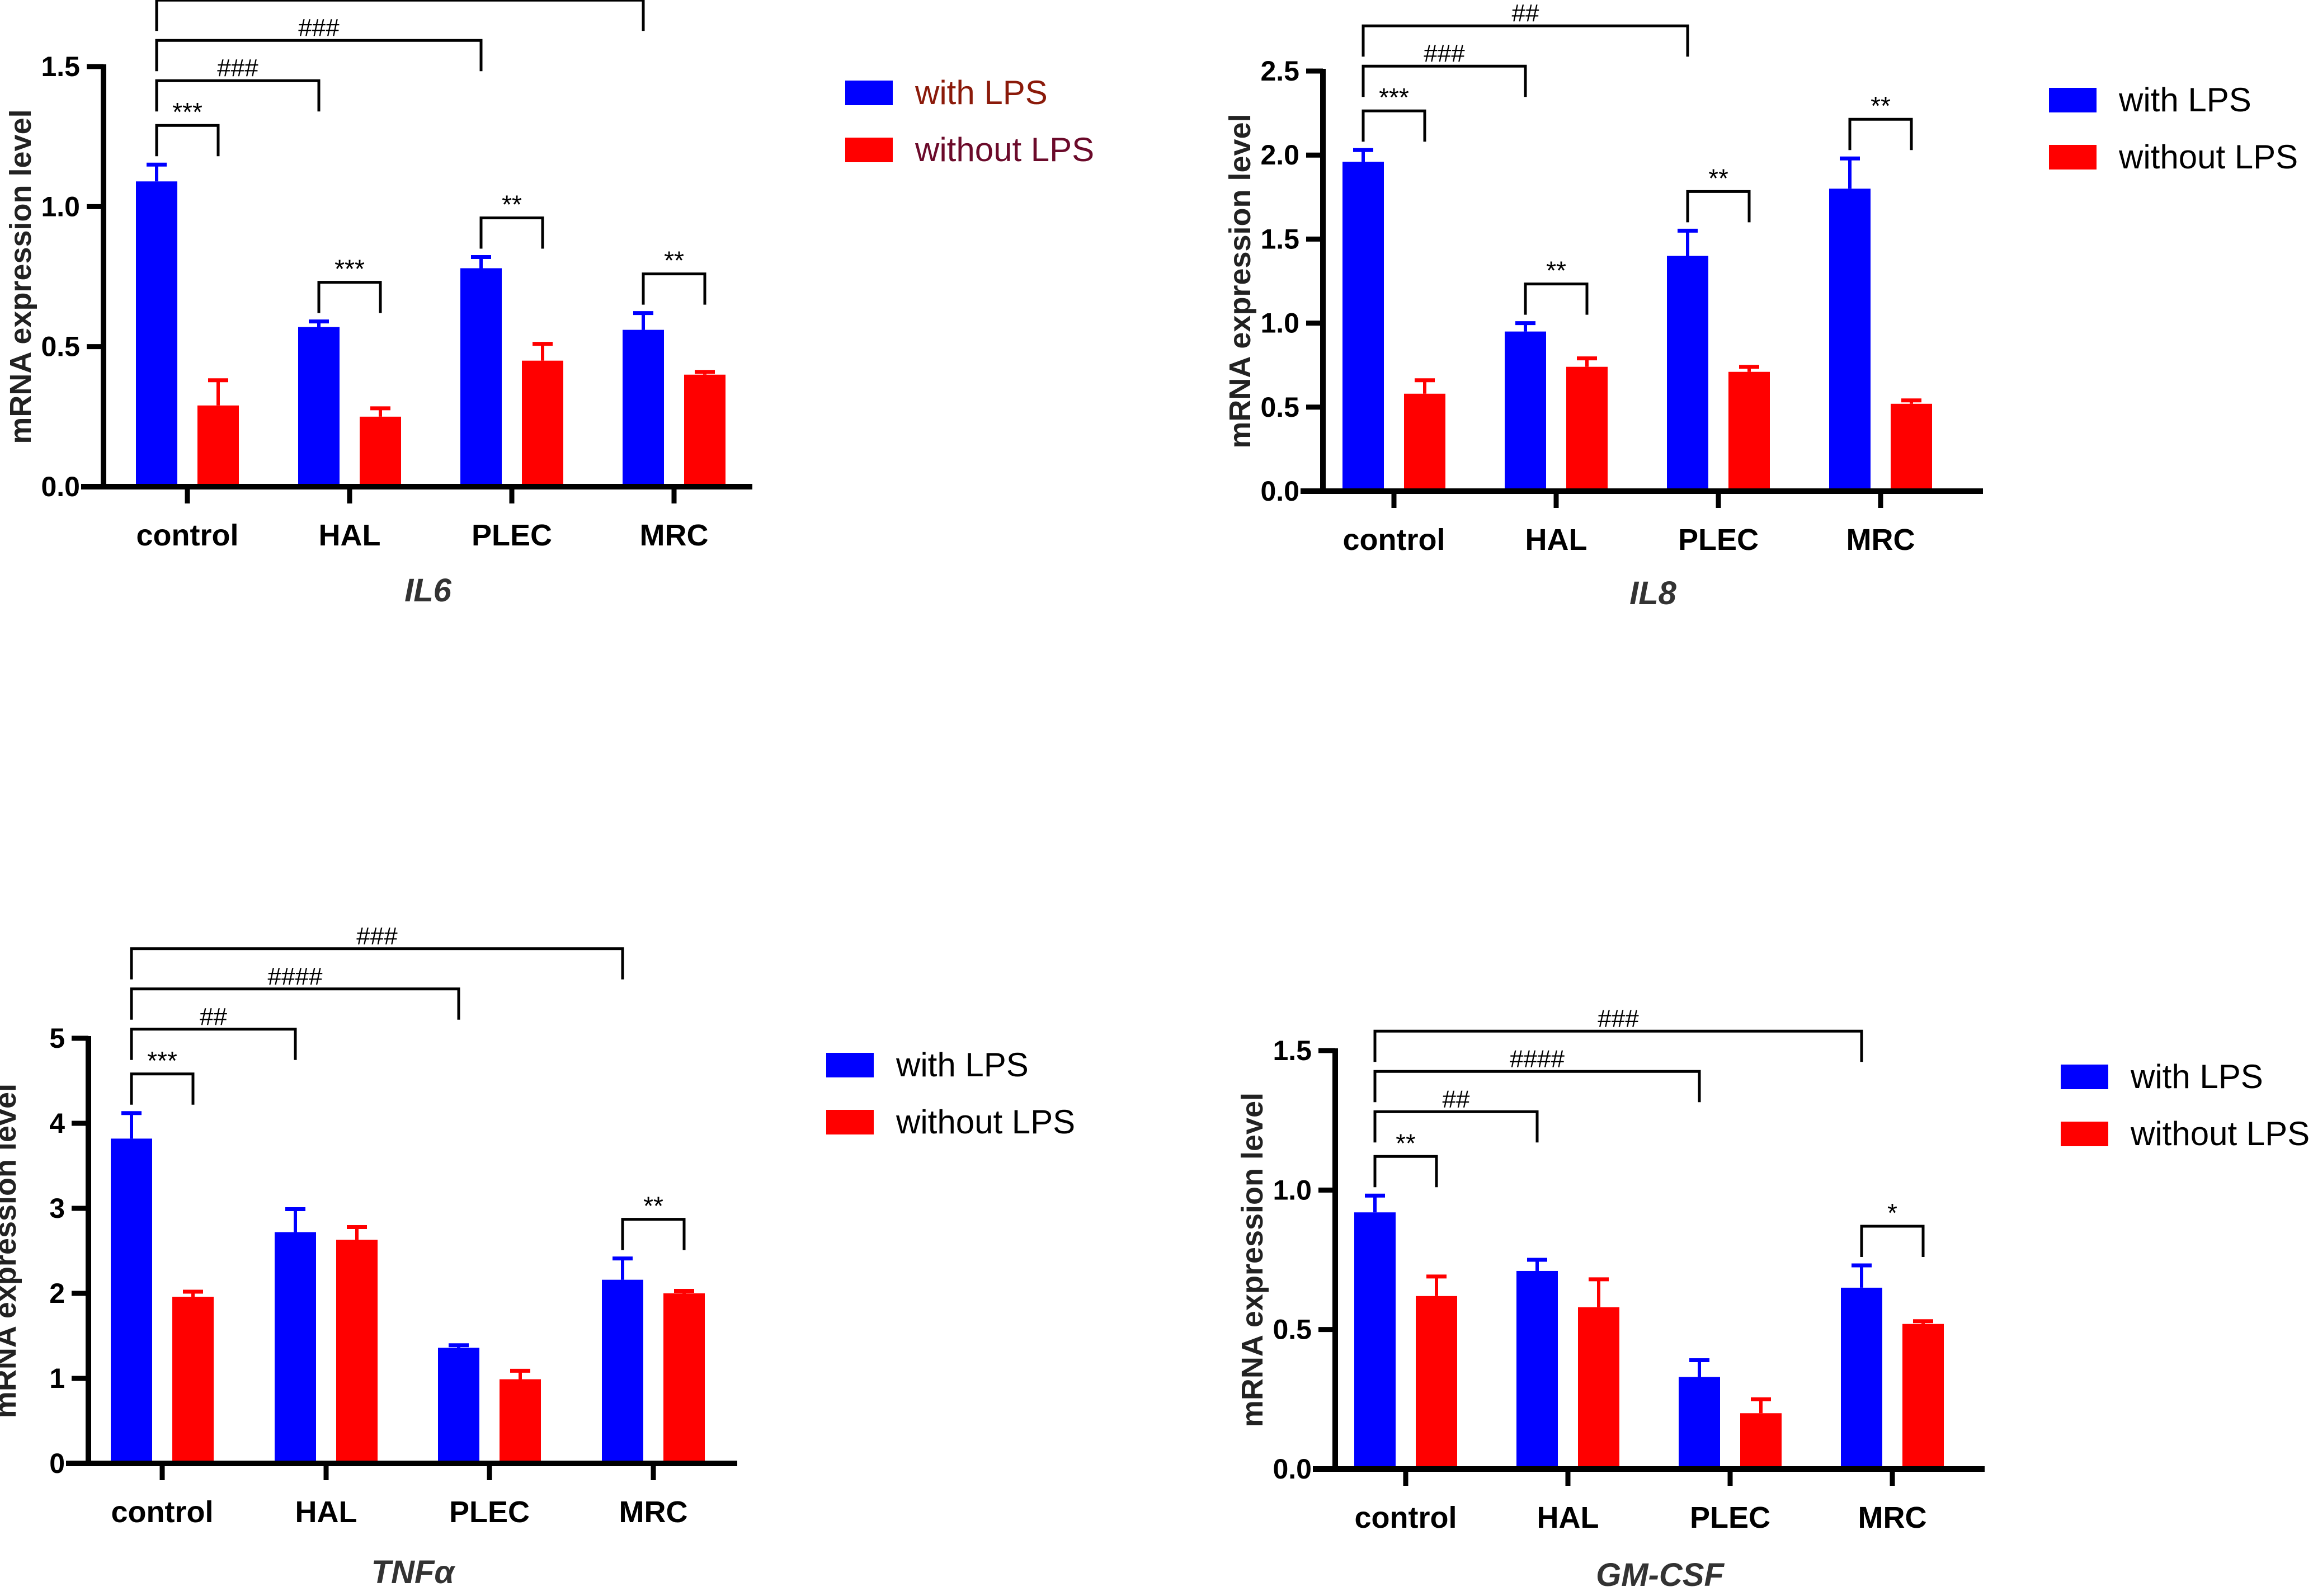  I want to click on y-tick-label: 2.0, so click(1279, 155).